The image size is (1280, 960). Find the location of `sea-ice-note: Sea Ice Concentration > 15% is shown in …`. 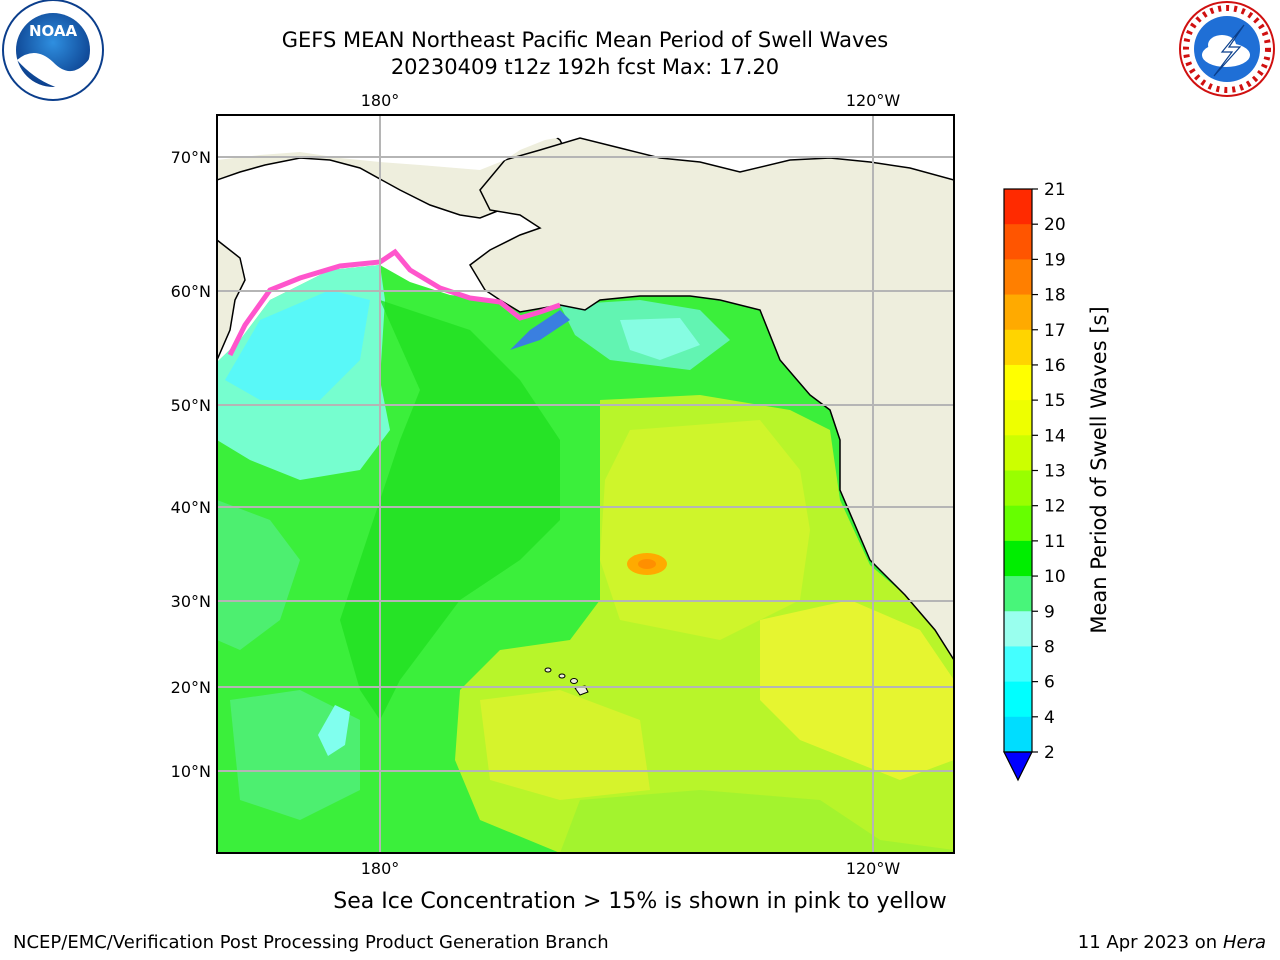

sea-ice-note: Sea Ice Concentration > 15% is shown in … is located at coordinates (640, 901).